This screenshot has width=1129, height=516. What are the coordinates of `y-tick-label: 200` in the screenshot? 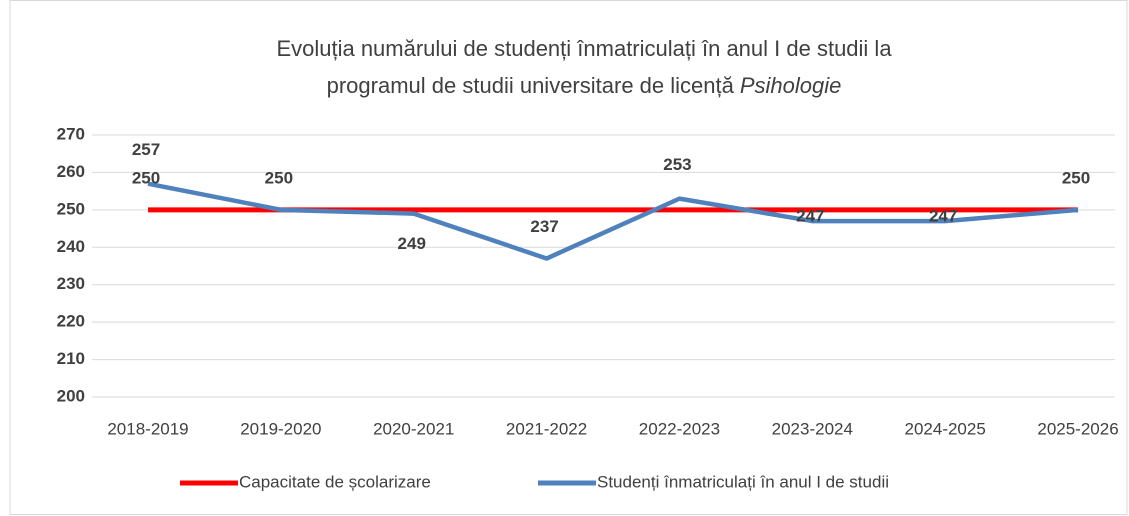 It's located at (71, 395).